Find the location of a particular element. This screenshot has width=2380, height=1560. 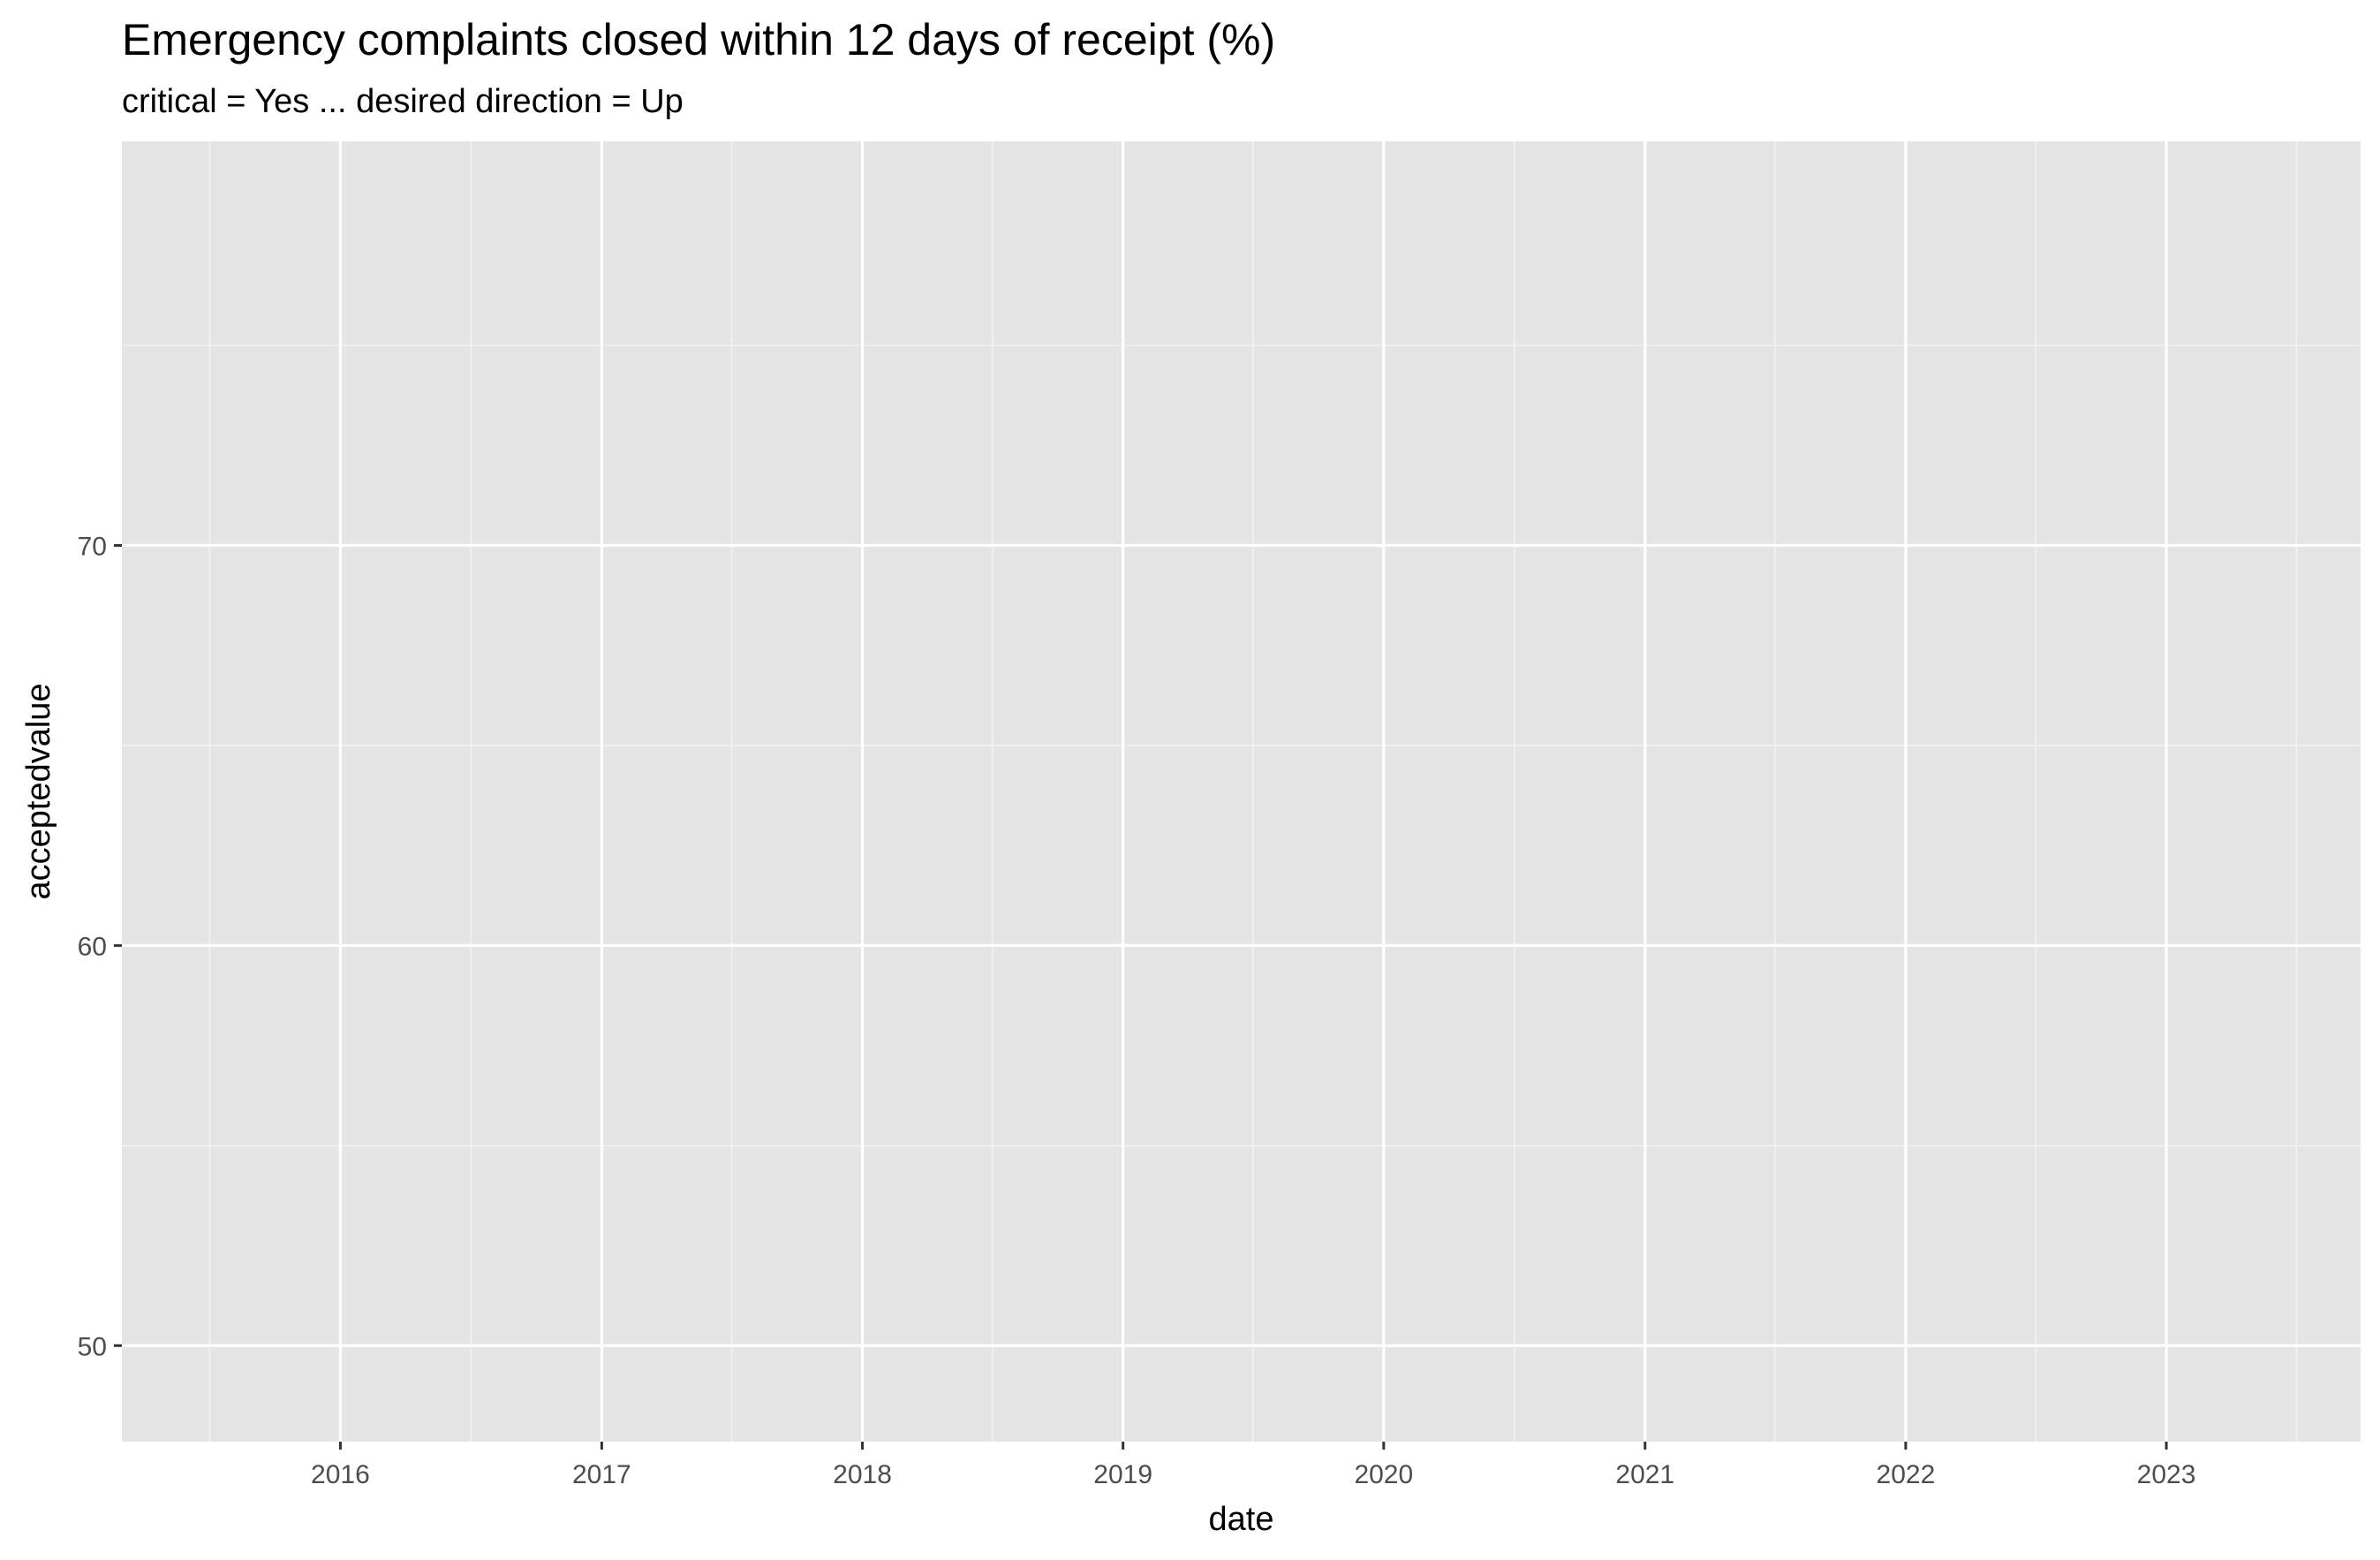

x-tick-label: 2017 is located at coordinates (601, 1474).